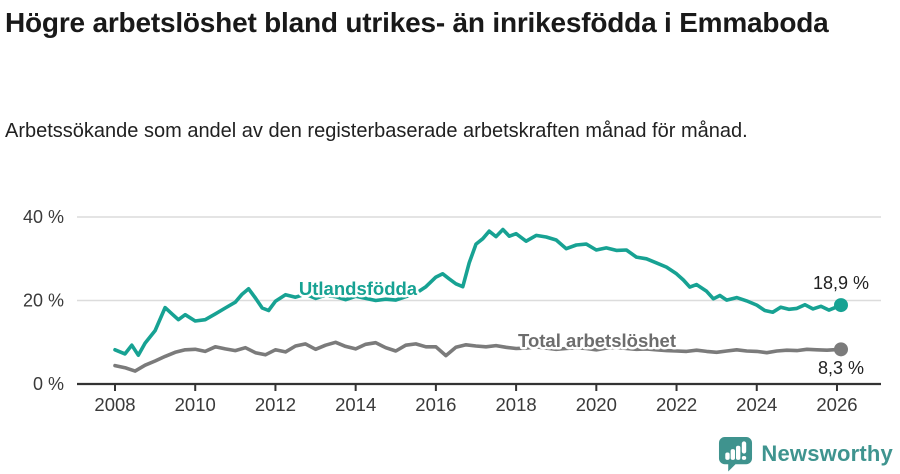 This screenshot has height=474, width=900. I want to click on newsworthy-logo-icon, so click(736, 454).